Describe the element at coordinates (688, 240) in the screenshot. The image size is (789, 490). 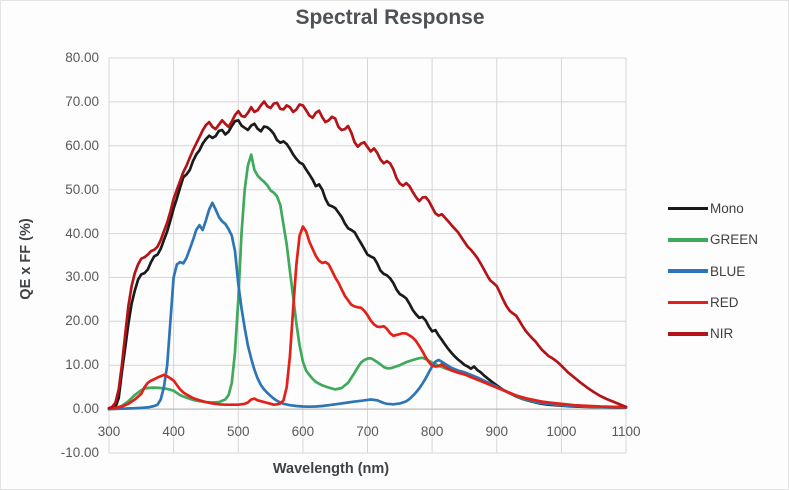
I see `legend-swatch-green` at that location.